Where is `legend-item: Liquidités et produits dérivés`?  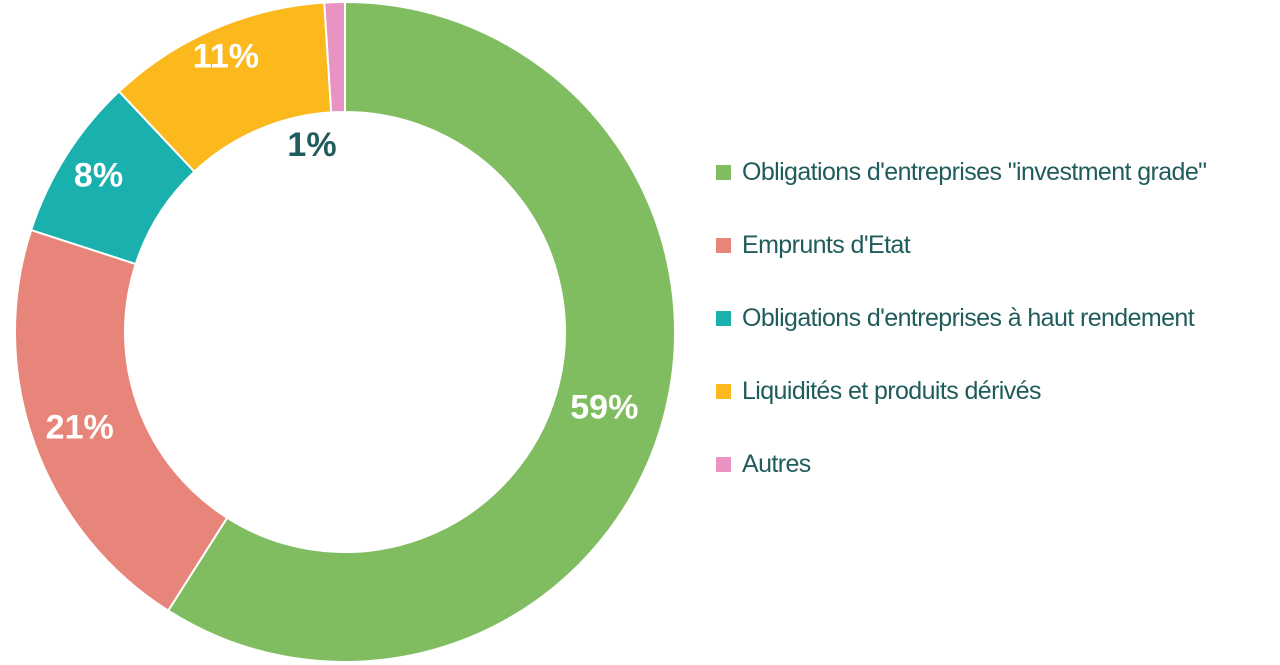 legend-item: Liquidités et produits dérivés is located at coordinates (961, 391).